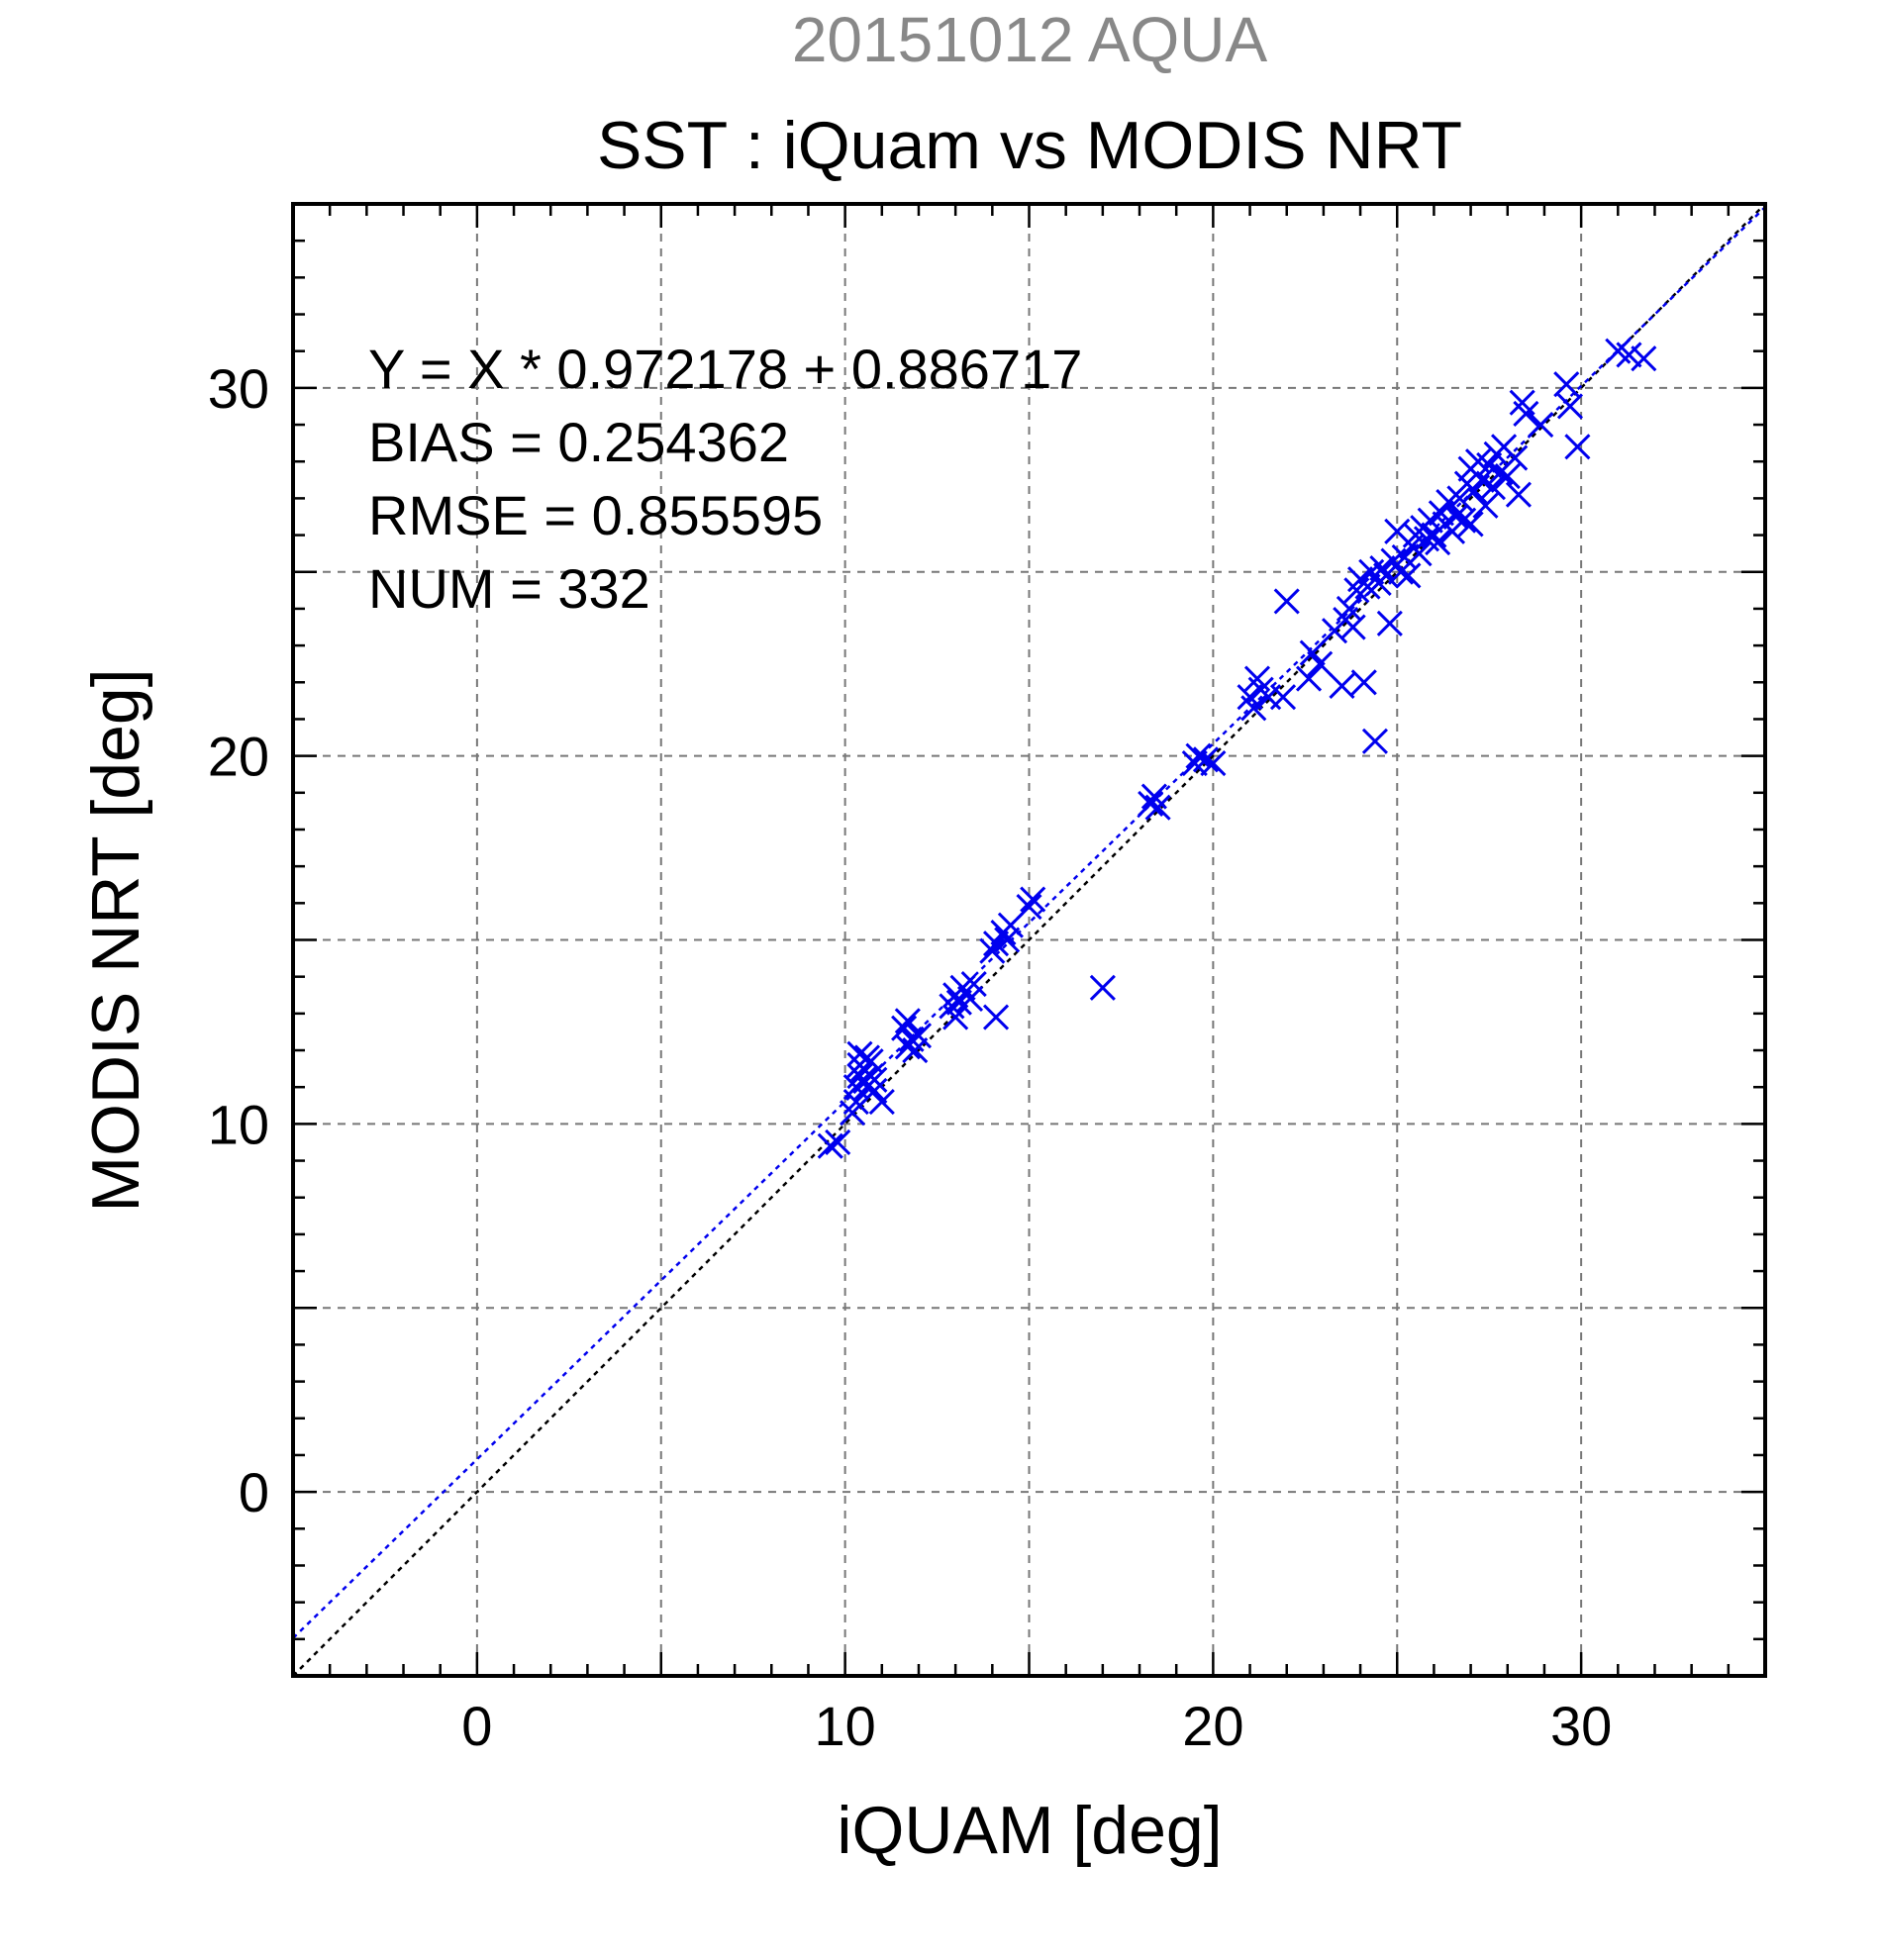  I want to click on stats-line-num: NUM = 332, so click(509, 588).